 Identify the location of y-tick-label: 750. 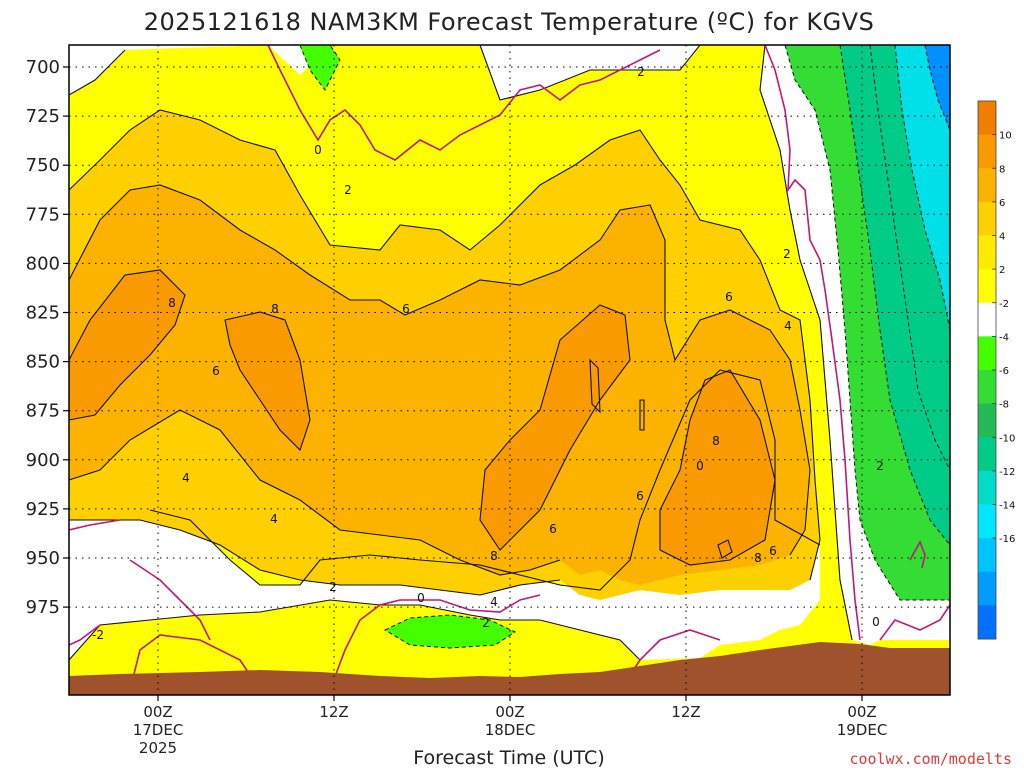
(43, 165).